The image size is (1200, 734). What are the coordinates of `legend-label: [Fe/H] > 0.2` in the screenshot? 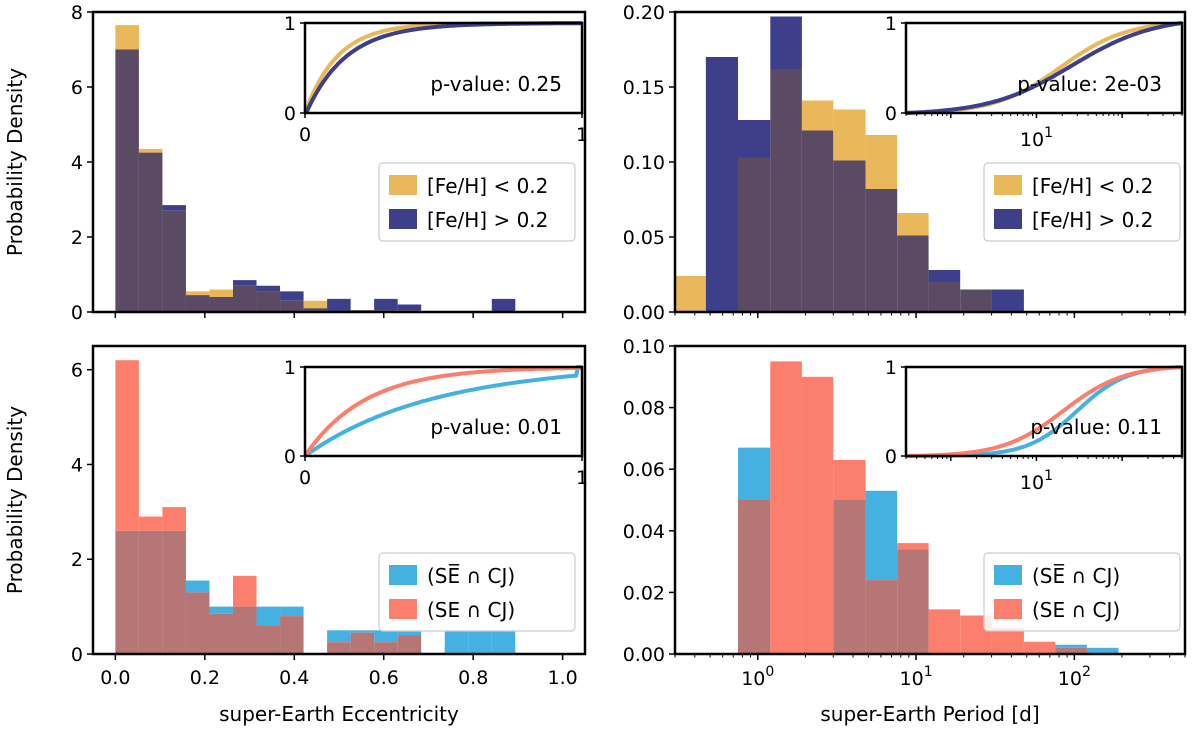 It's located at (1092, 220).